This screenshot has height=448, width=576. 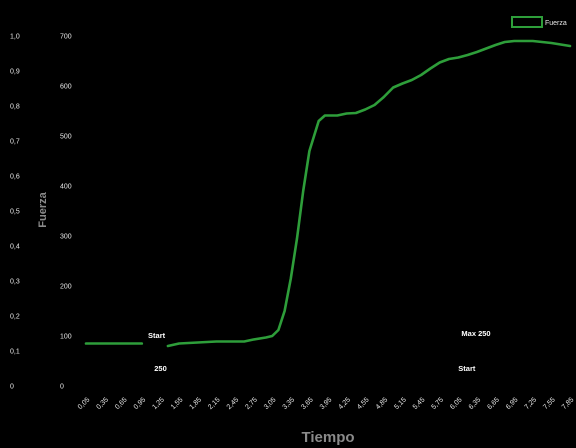 I want to click on annotations: Start 250 Max 250 Start, so click(x=319, y=351).